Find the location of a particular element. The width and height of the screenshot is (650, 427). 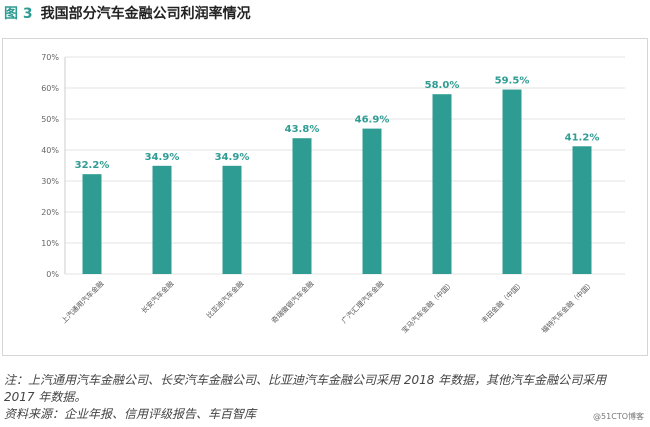

y-tick-label-50: 50% is located at coordinates (50, 119).